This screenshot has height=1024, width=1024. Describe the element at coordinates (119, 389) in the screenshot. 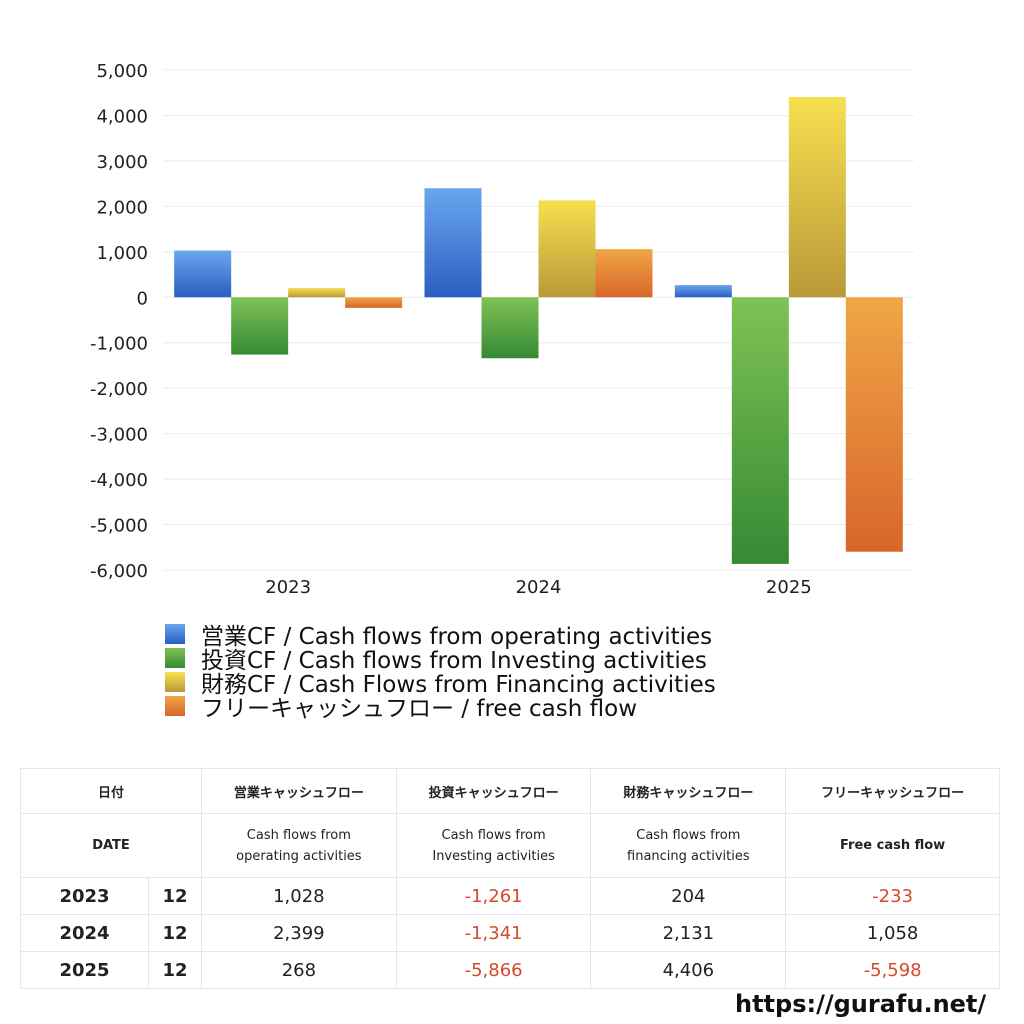

I see `y-tick-label: -2,000` at that location.